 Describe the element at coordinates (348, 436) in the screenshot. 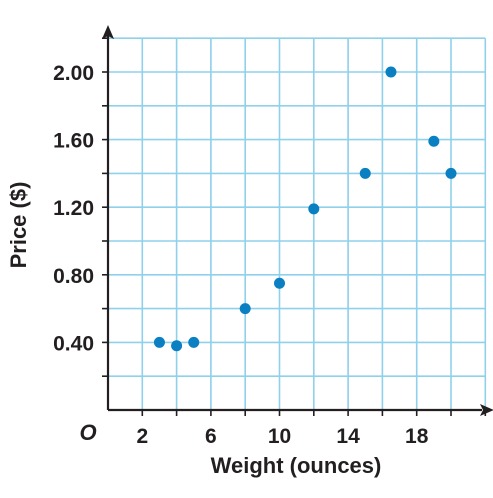

I see `x-tick-label: 14` at that location.